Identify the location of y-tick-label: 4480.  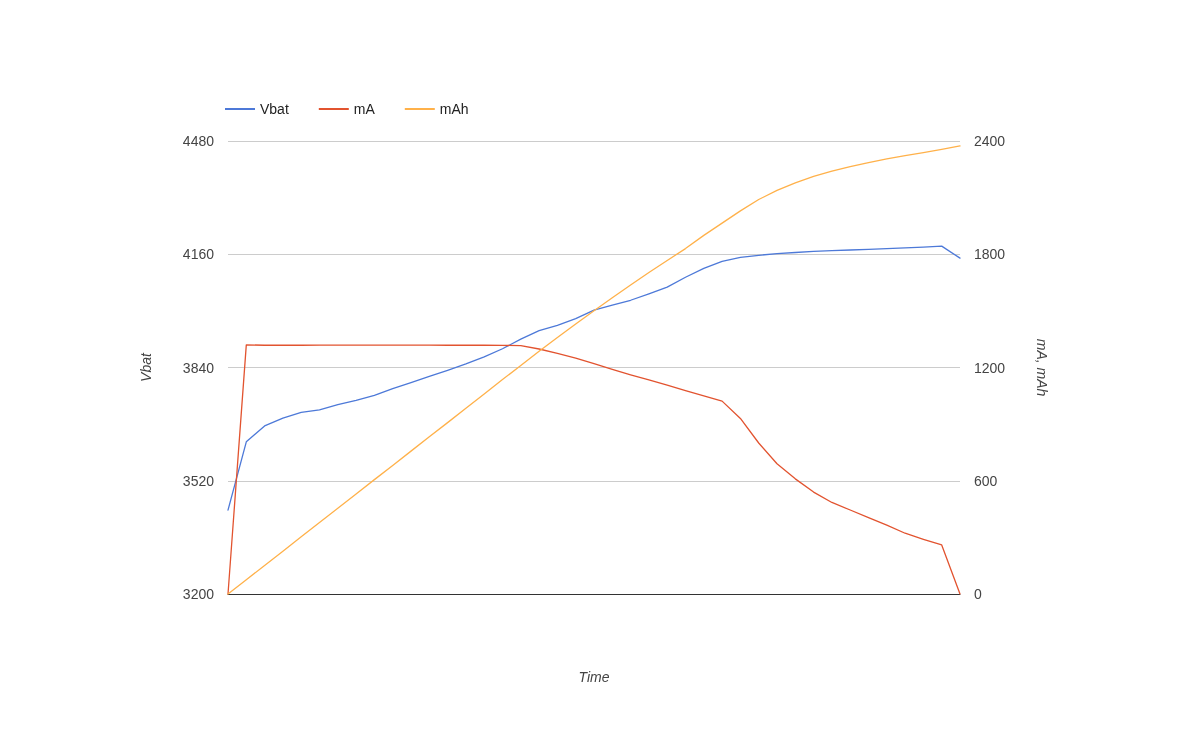
(198, 141).